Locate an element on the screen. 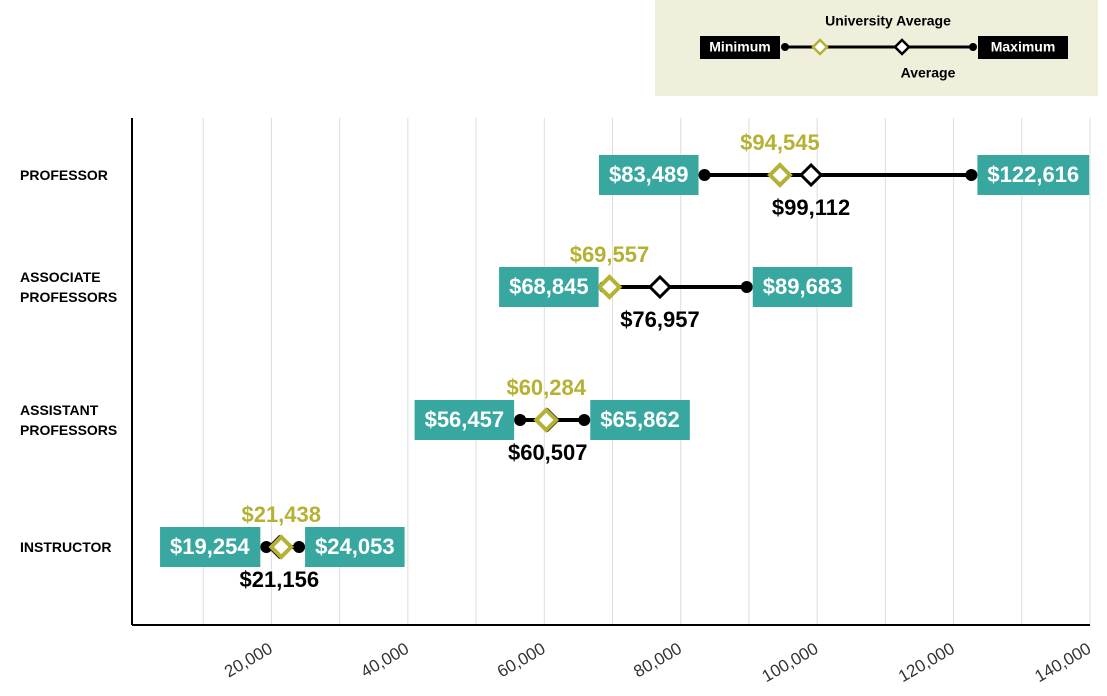  legend-max-text: Maximum is located at coordinates (1023, 47).